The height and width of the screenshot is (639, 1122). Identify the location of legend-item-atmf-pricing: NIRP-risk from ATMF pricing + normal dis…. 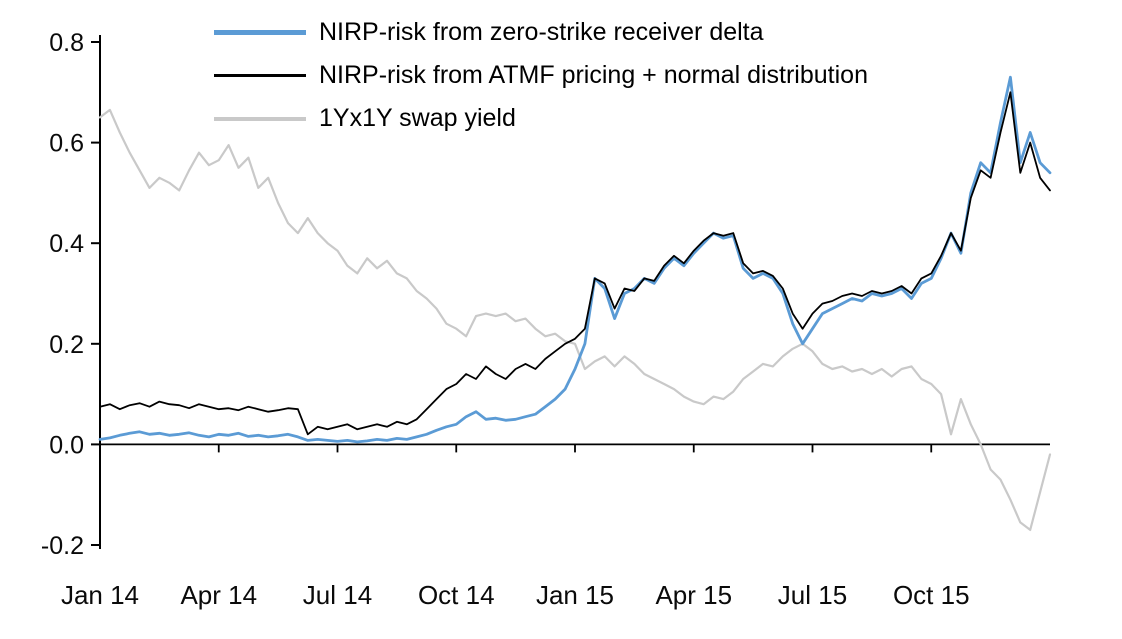
(541, 75).